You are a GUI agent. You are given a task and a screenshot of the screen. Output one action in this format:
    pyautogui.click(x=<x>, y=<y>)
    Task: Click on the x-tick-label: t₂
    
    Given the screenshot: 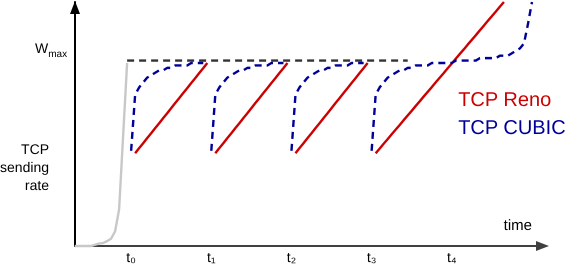 What is the action you would take?
    pyautogui.click(x=291, y=257)
    